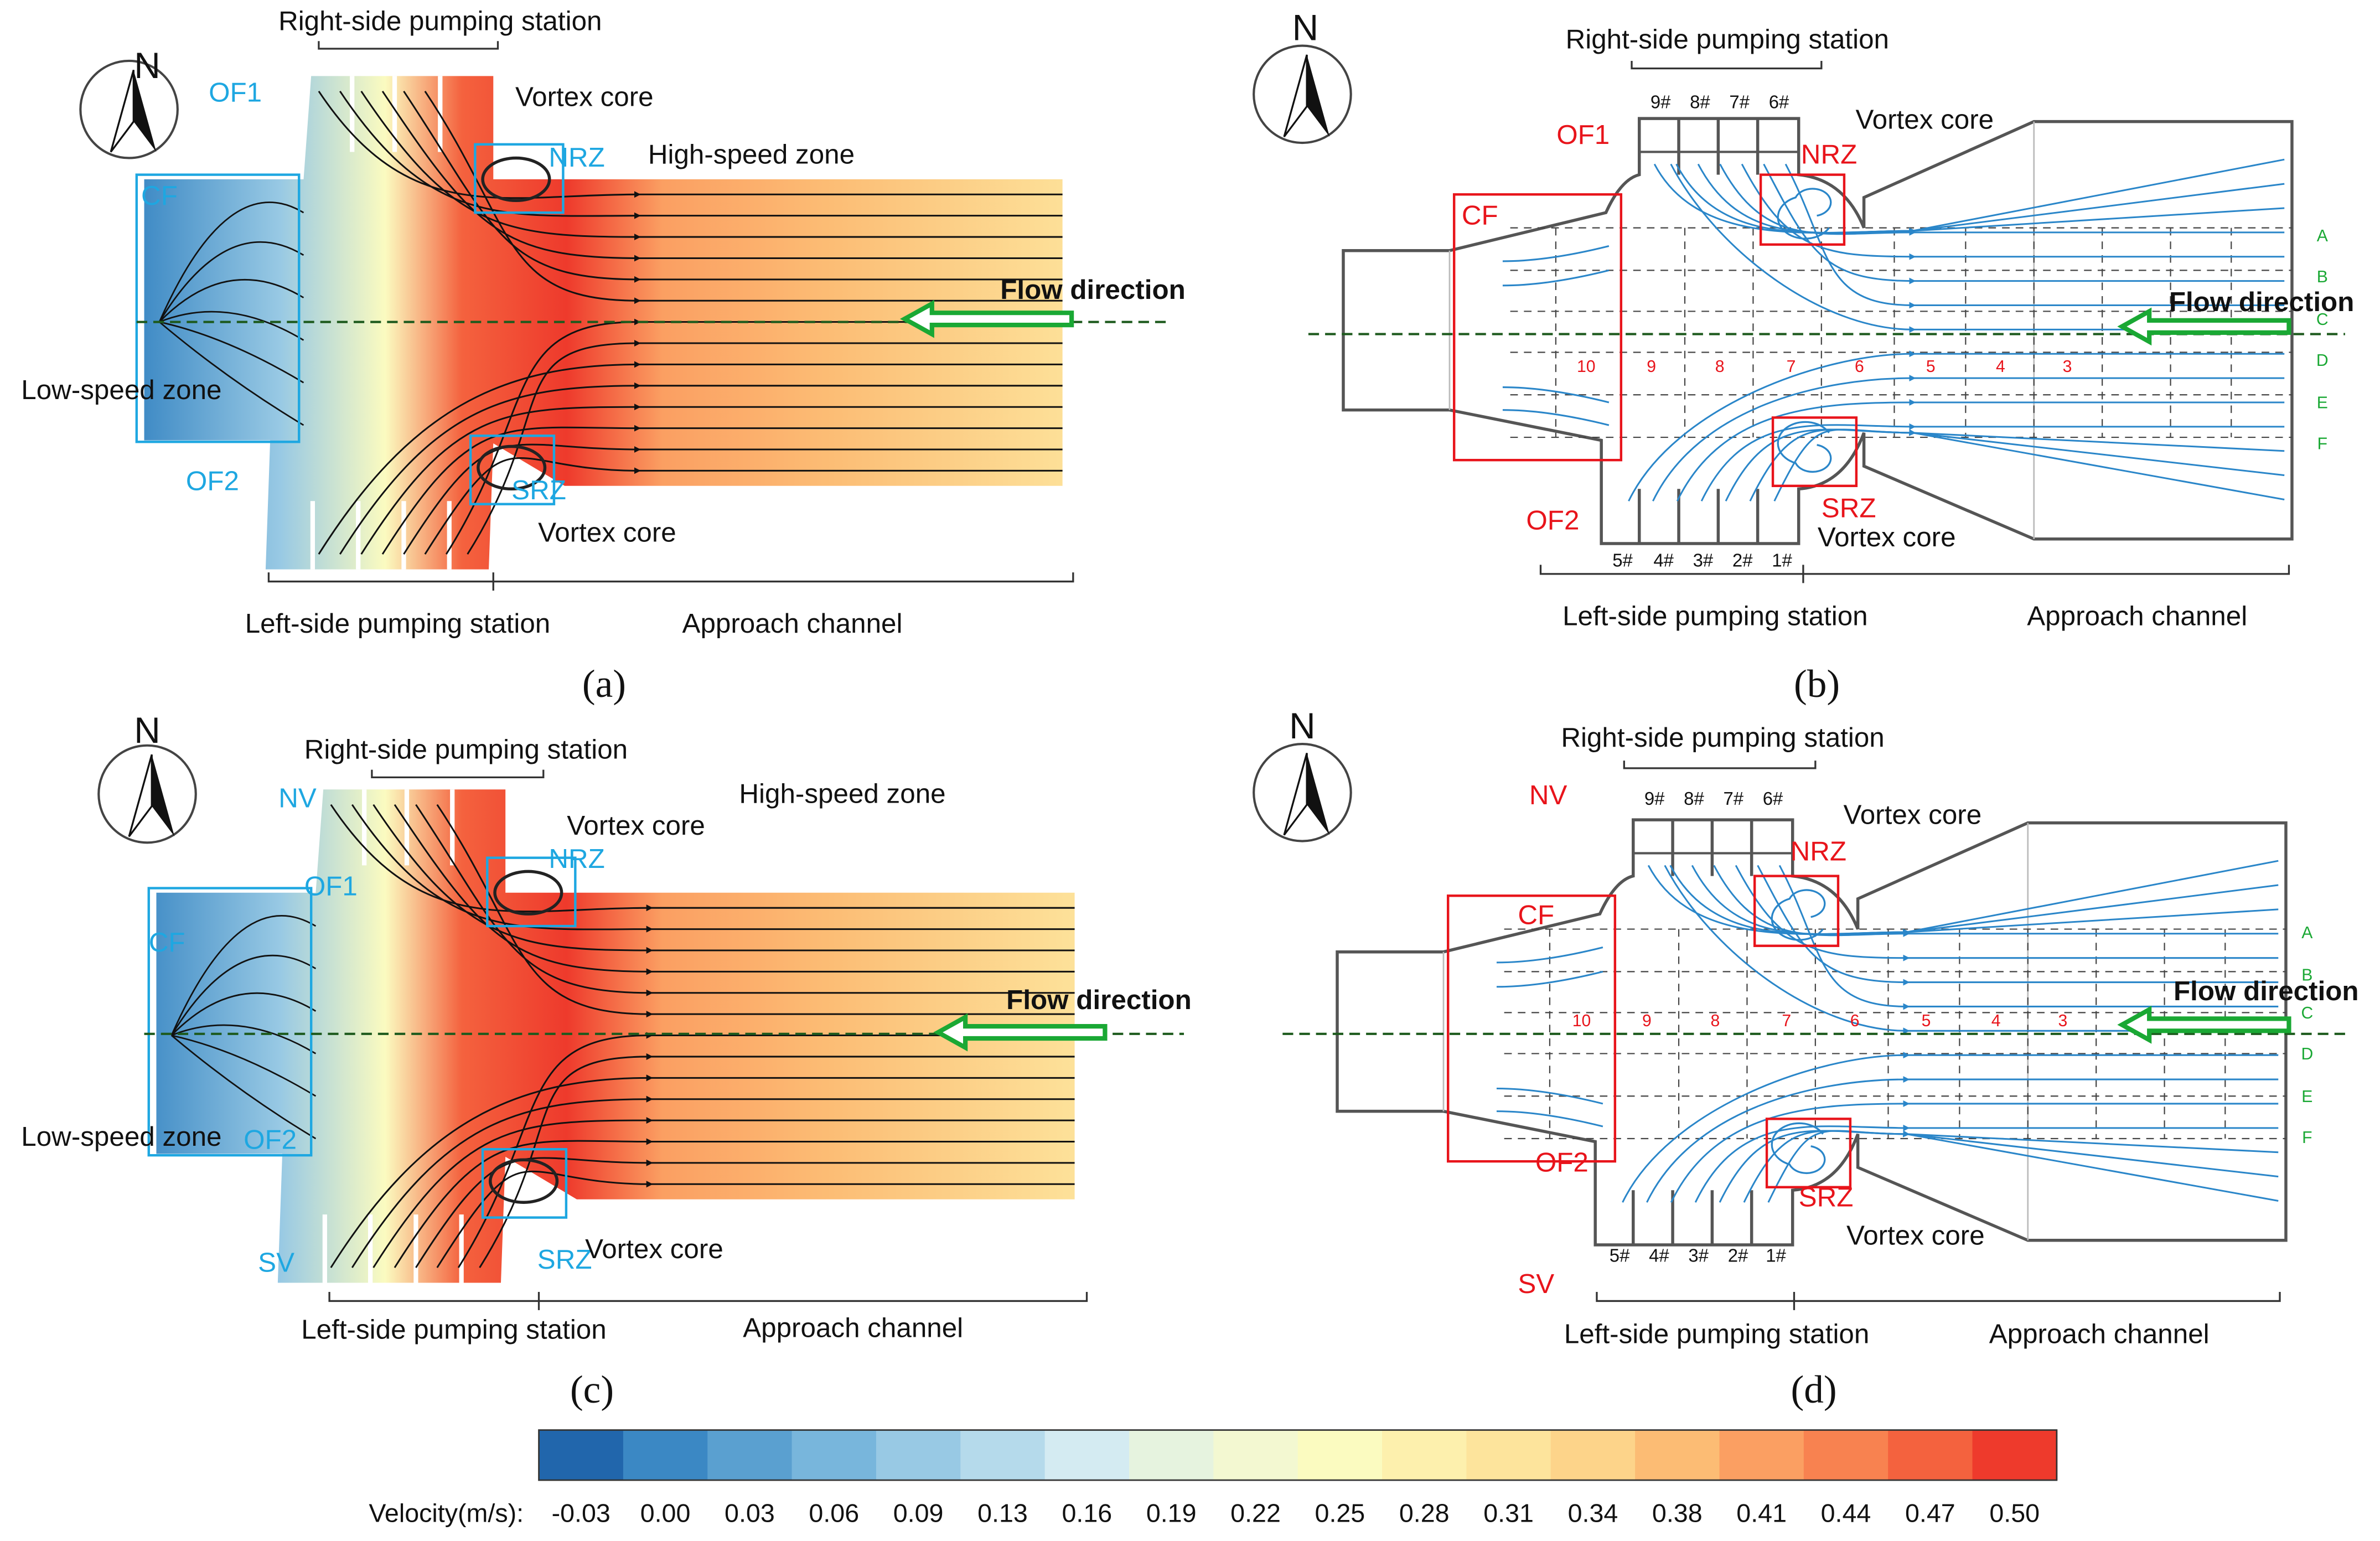 The height and width of the screenshot is (1541, 2380). I want to click on unit-label: 9#, so click(1654, 798).